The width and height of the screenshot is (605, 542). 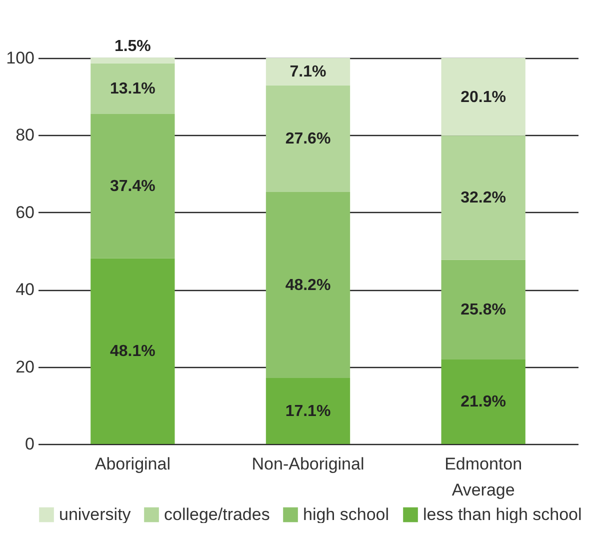 What do you see at coordinates (132, 464) in the screenshot?
I see `x-tick-label: Aboriginal` at bounding box center [132, 464].